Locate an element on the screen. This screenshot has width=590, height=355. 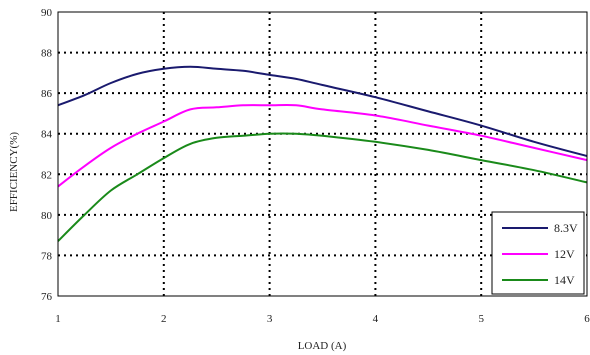
x-tick-label: 1 is located at coordinates (58, 319).